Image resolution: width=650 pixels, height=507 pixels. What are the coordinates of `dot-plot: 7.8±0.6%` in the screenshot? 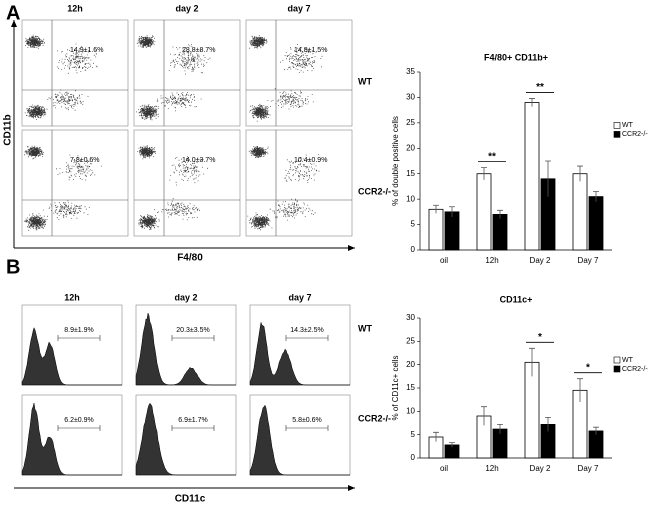 It's located at (75, 183).